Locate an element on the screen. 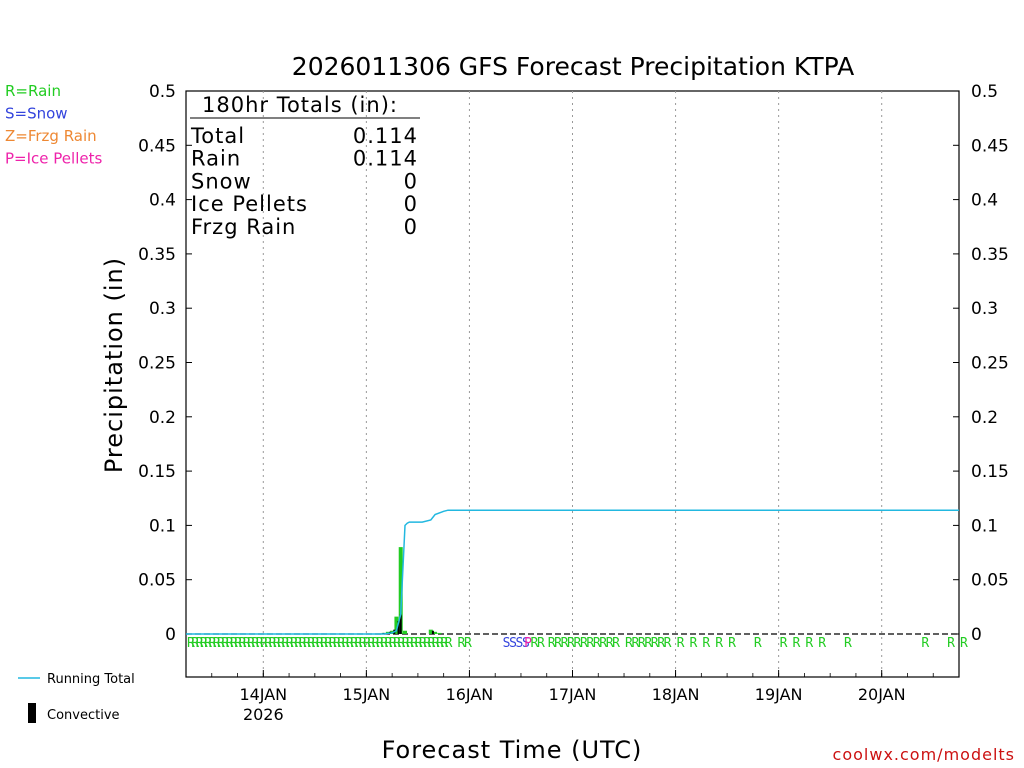  y-axis-label: Precipitation (in) is located at coordinates (114, 365).